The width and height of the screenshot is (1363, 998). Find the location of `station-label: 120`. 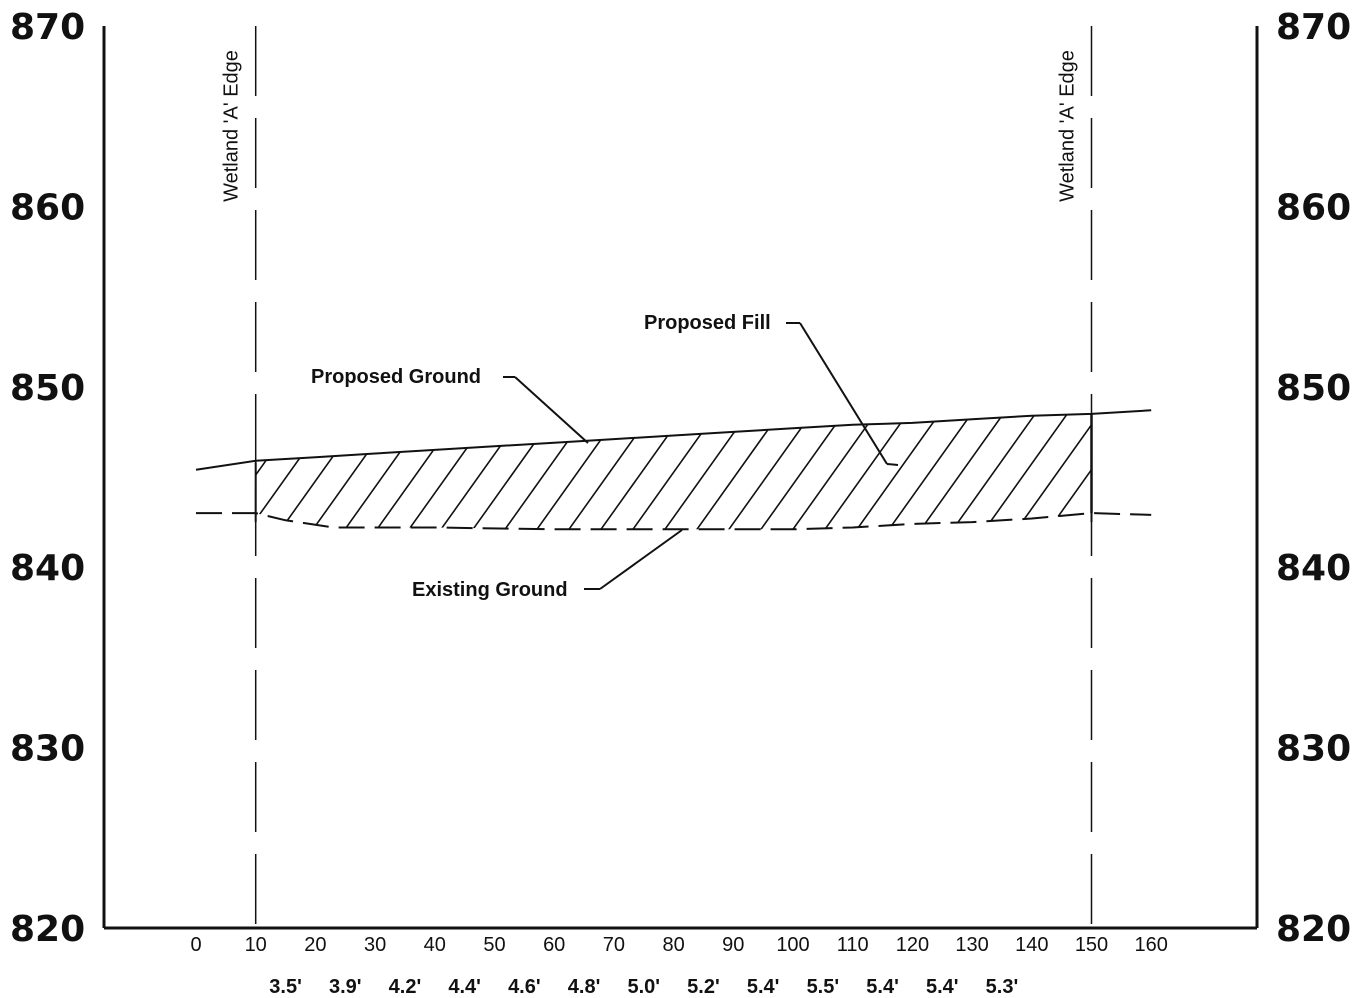

station-label: 120 is located at coordinates (912, 945).